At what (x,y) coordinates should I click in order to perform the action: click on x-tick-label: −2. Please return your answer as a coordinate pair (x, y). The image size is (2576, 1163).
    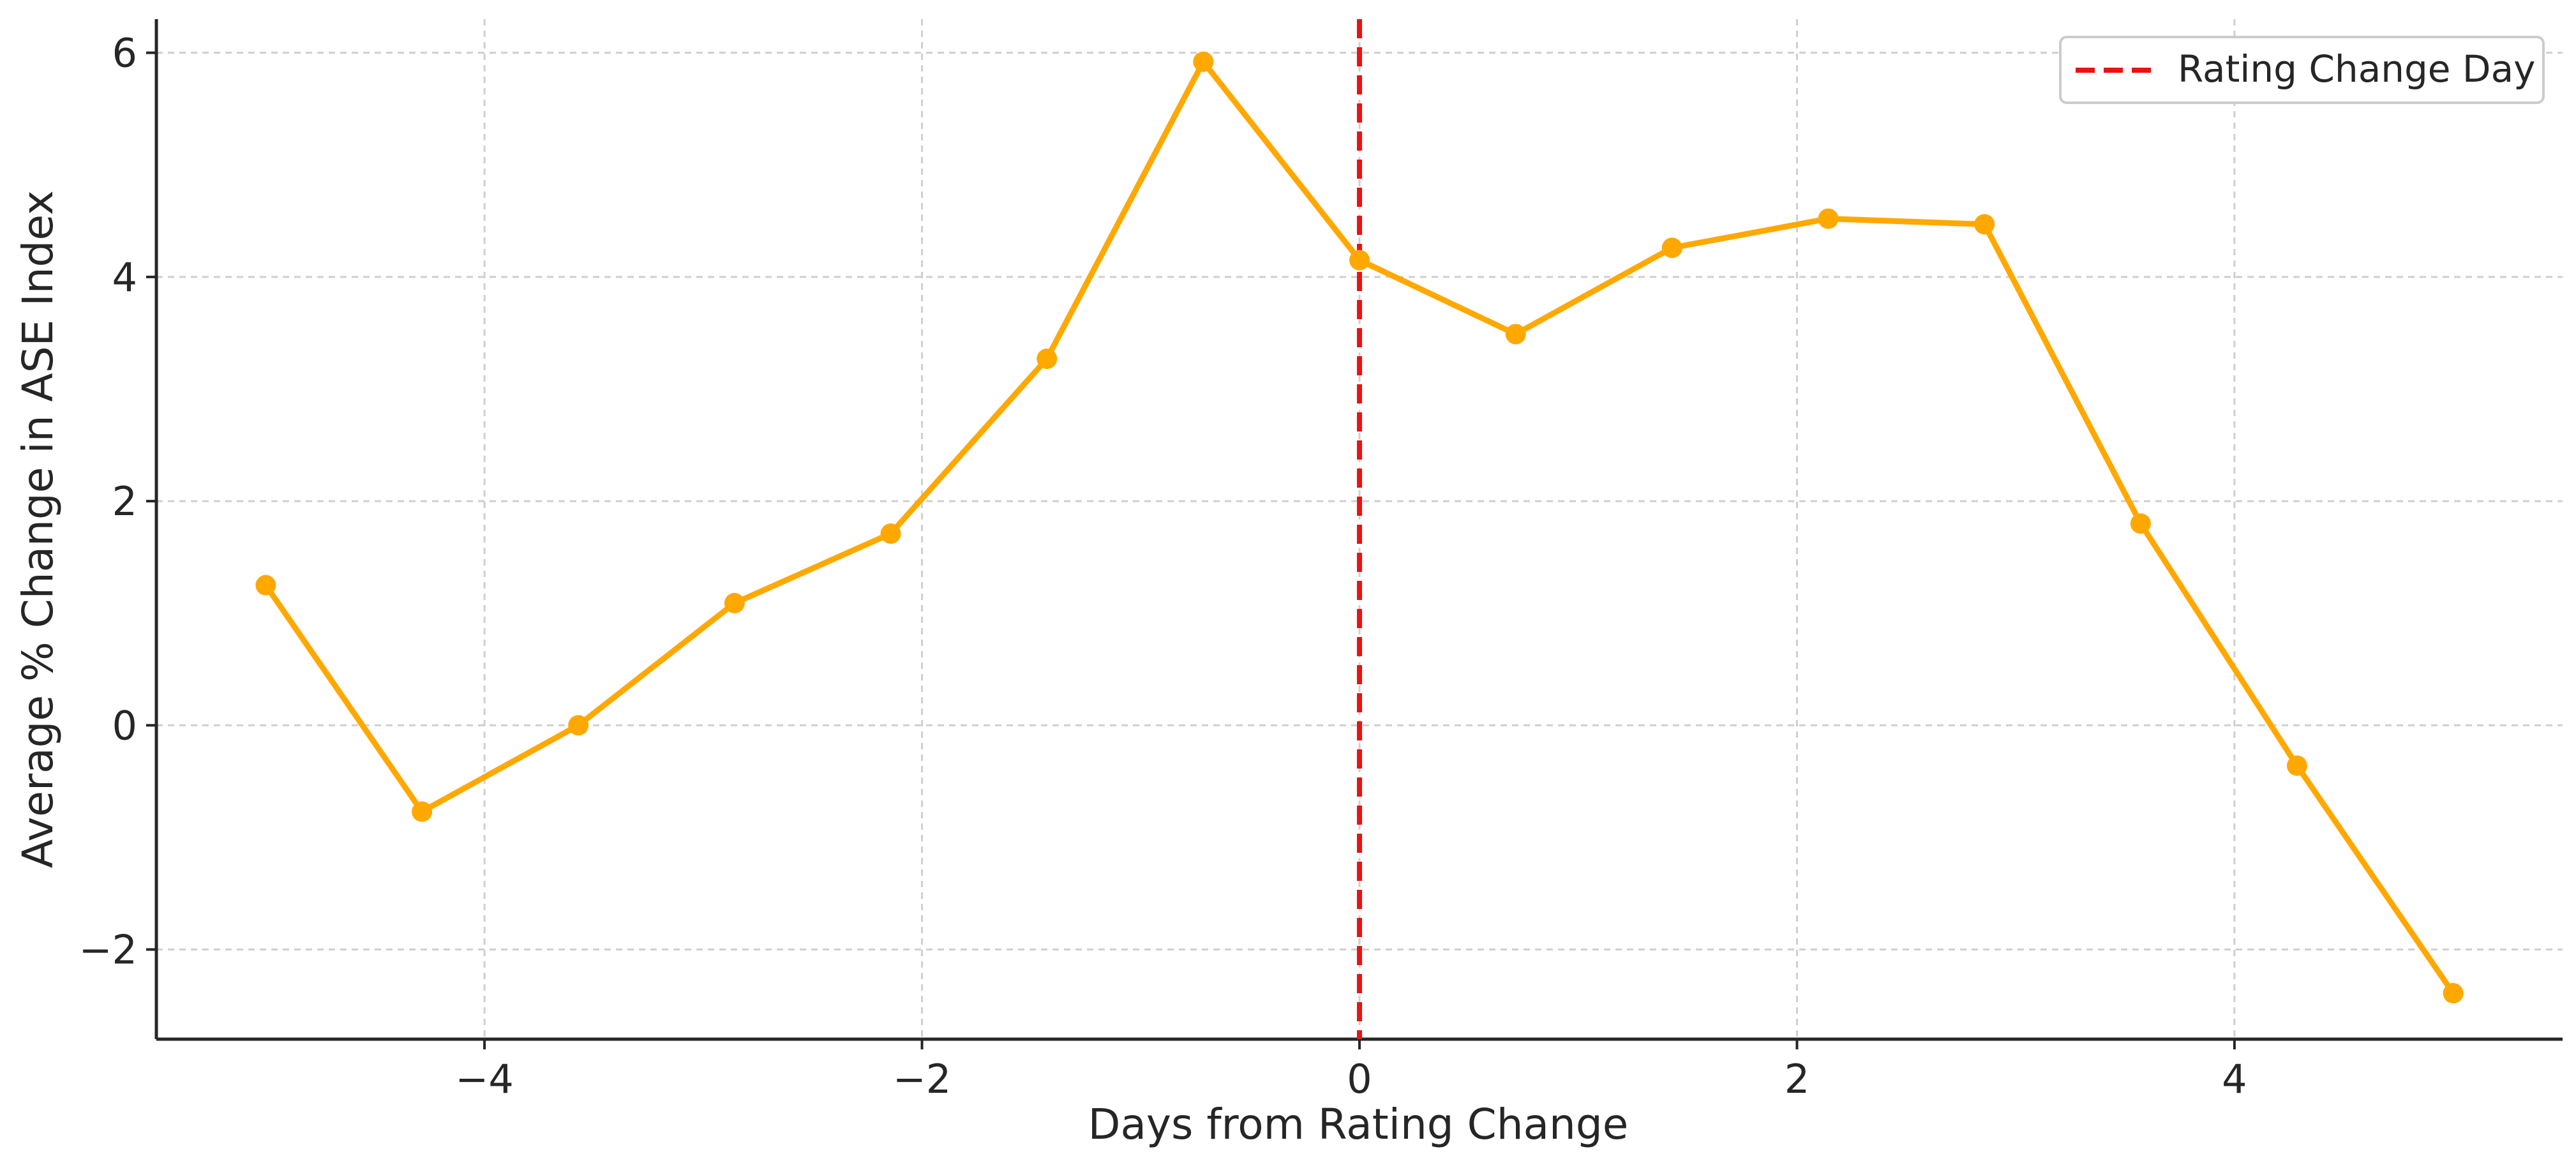
    Looking at the image, I should click on (922, 1079).